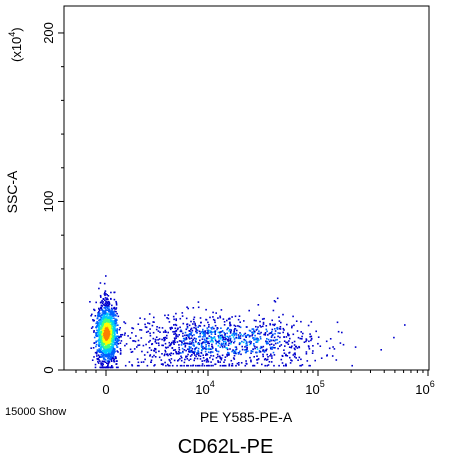 This screenshot has width=451, height=473. I want to click on y-axis: 0 100 200, so click(52, 198).